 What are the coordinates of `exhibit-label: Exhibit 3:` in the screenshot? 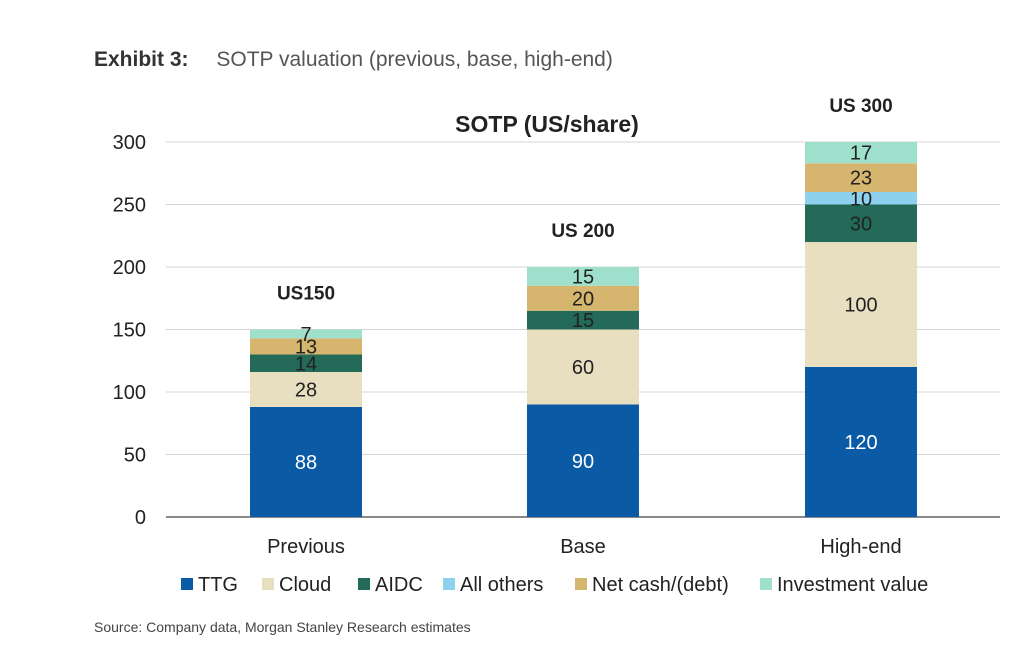 It's located at (141, 59).